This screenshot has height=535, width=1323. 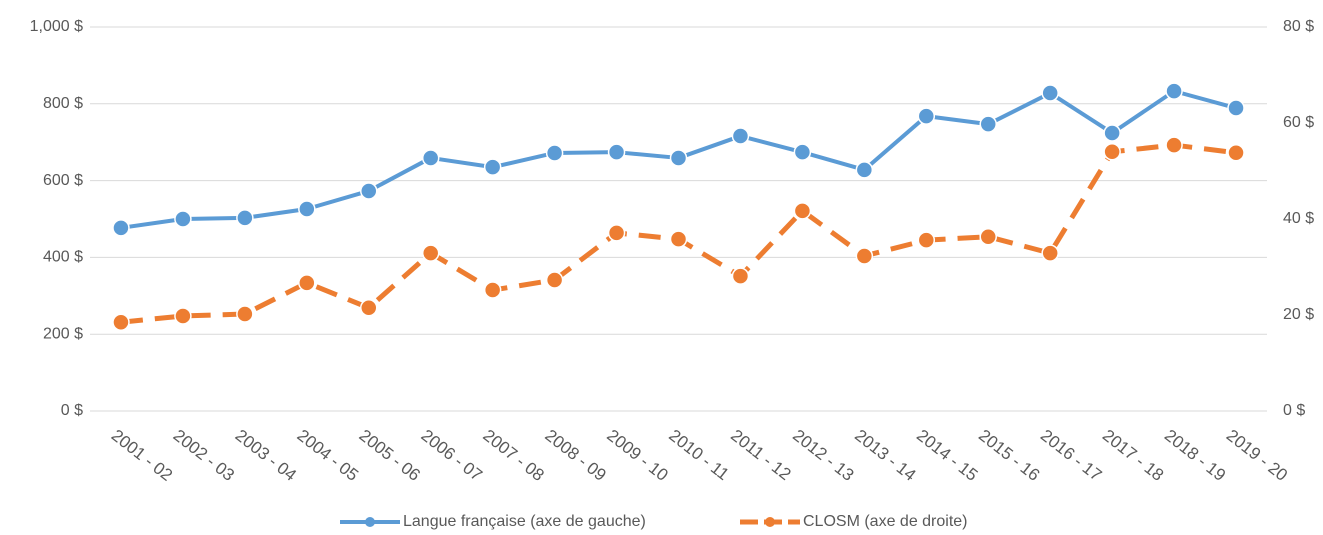 What do you see at coordinates (63, 257) in the screenshot?
I see `y-tick-label: 400 $` at bounding box center [63, 257].